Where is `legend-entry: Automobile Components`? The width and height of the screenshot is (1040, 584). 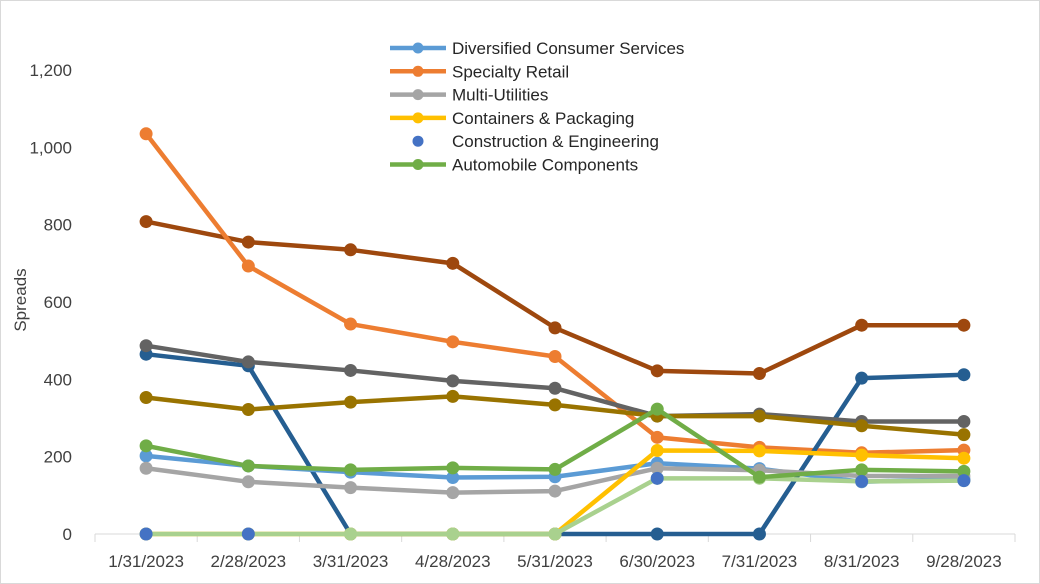 legend-entry: Automobile Components is located at coordinates (514, 165).